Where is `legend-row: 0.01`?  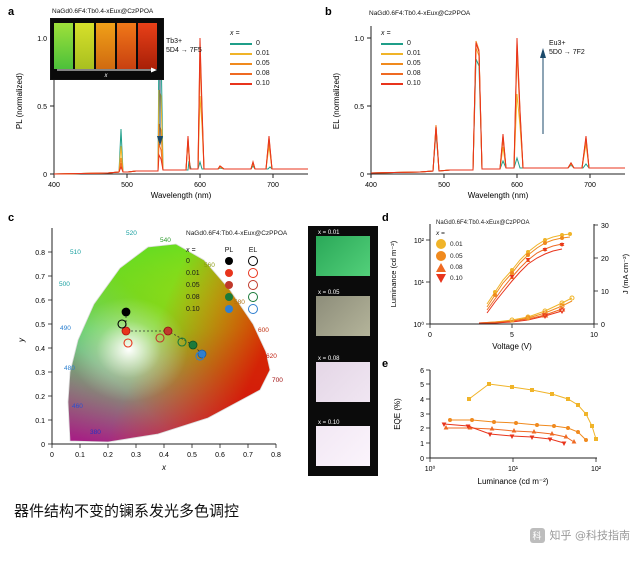
legend-row: 0.01 is located at coordinates (236, 273).